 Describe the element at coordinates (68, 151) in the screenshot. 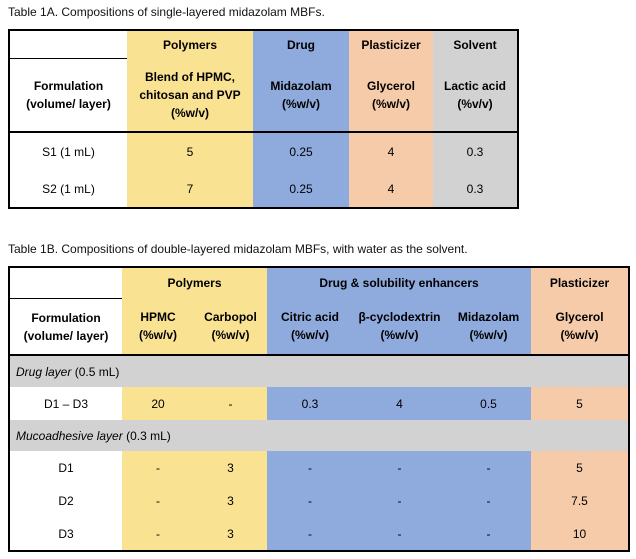

I see `cell-formulation: S1 (1 mL)` at that location.